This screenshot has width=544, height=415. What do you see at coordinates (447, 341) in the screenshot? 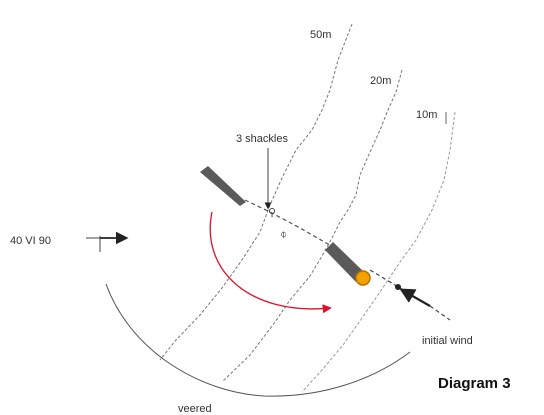
I see `initial-wind-label: initial wind` at bounding box center [447, 341].